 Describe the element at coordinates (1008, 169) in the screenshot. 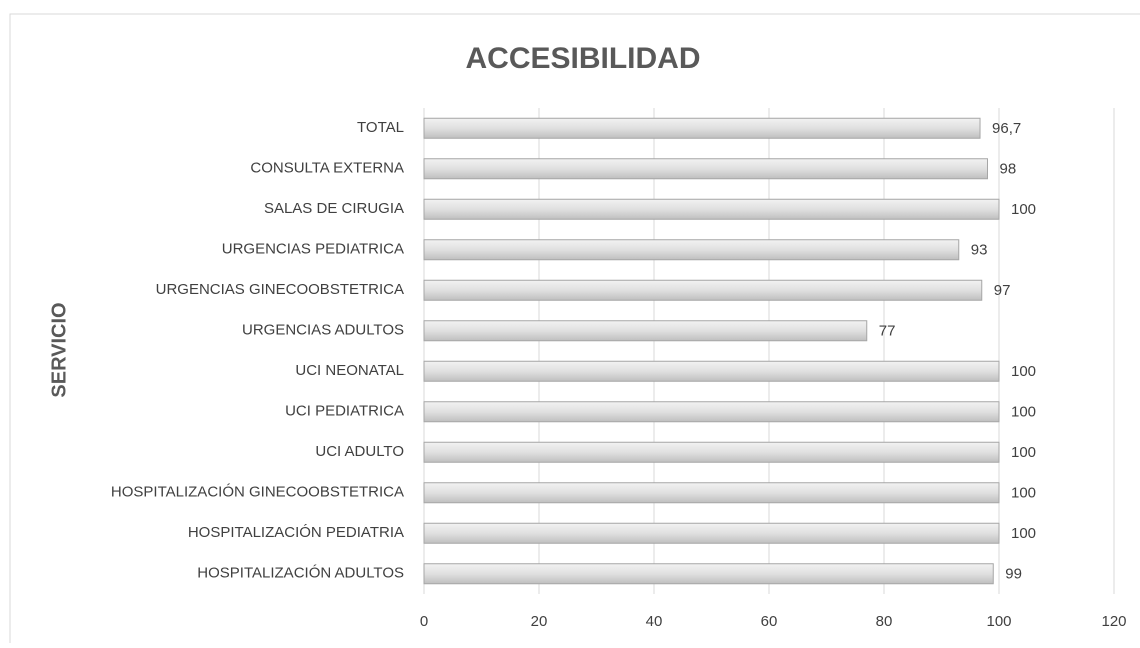

I see `data-label: 98` at that location.